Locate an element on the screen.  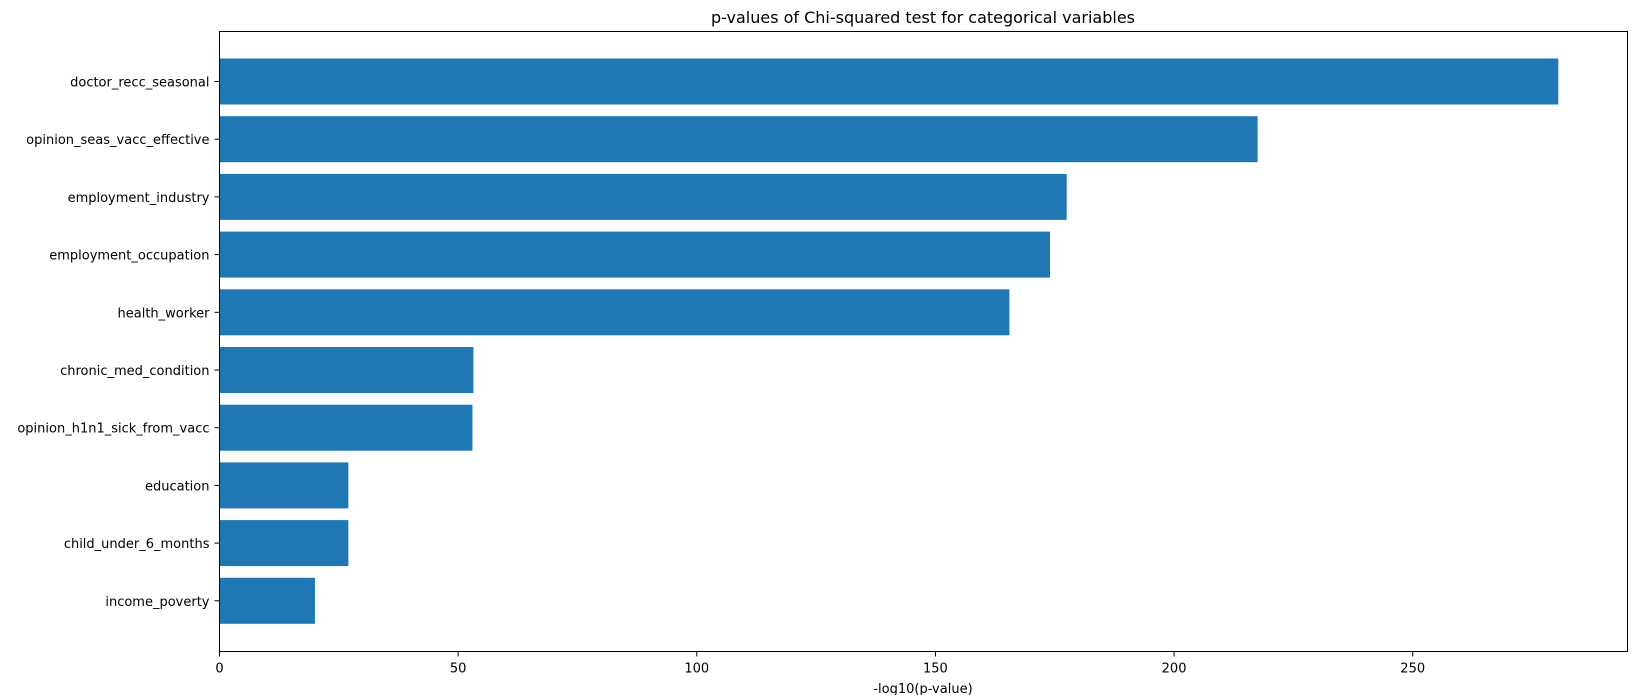
x-tick-label: 200 is located at coordinates (1174, 669).